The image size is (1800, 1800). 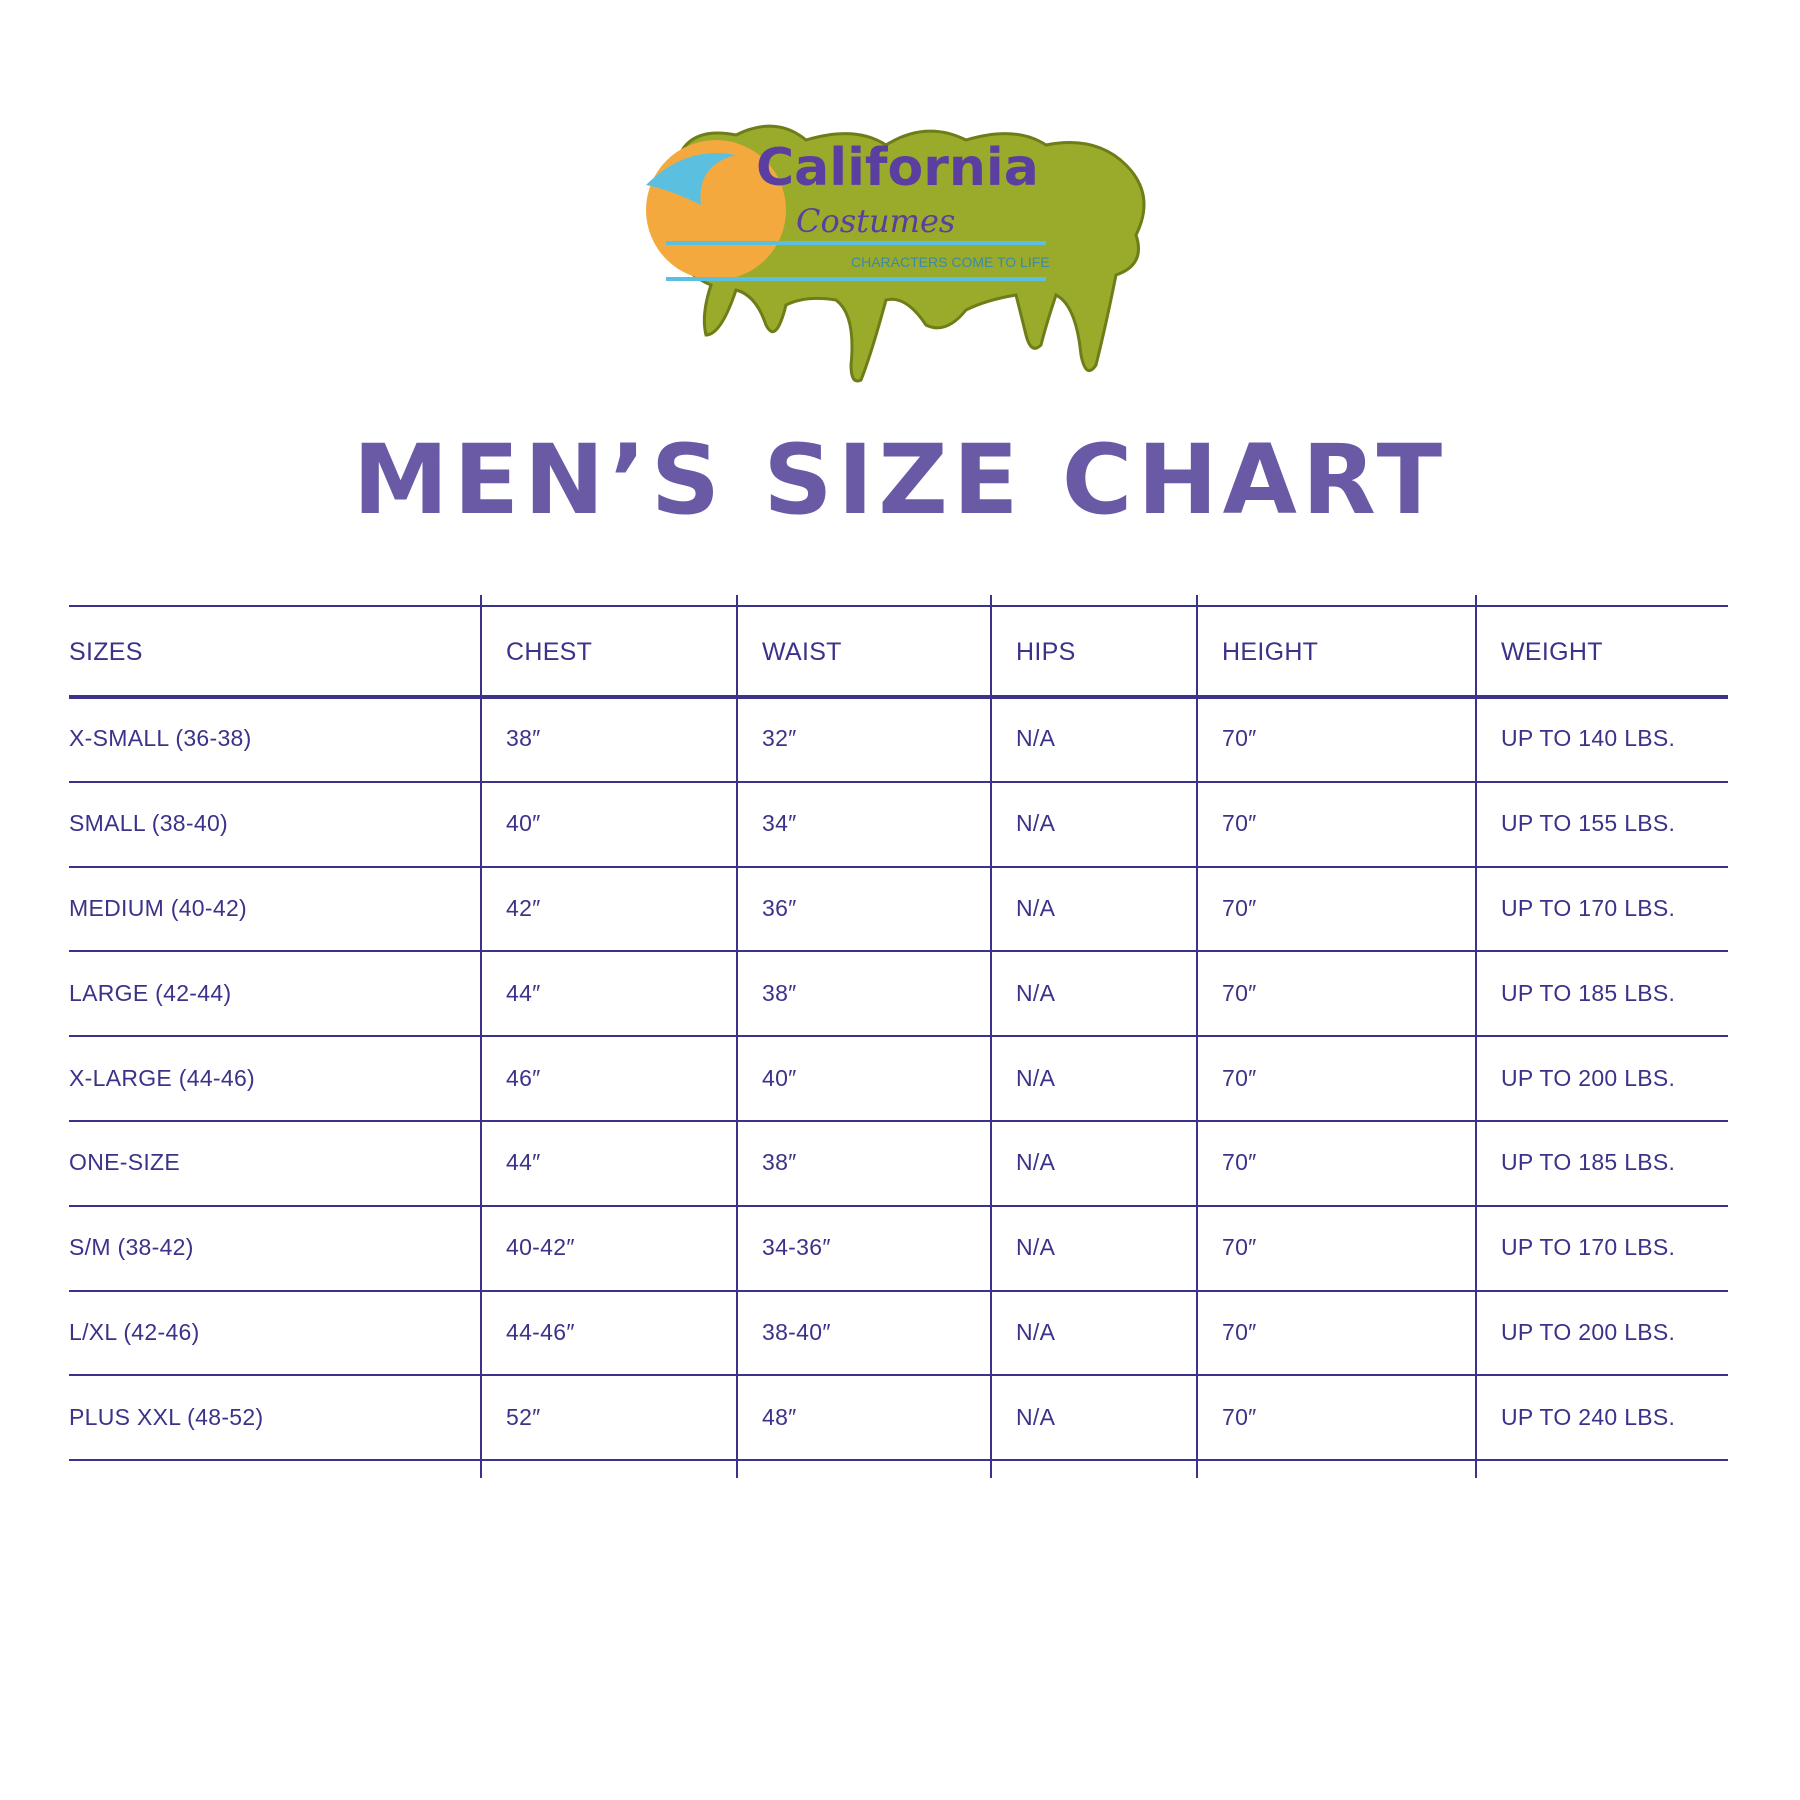 What do you see at coordinates (134, 1332) in the screenshot?
I see `table-cell: L/XL (42-46)` at bounding box center [134, 1332].